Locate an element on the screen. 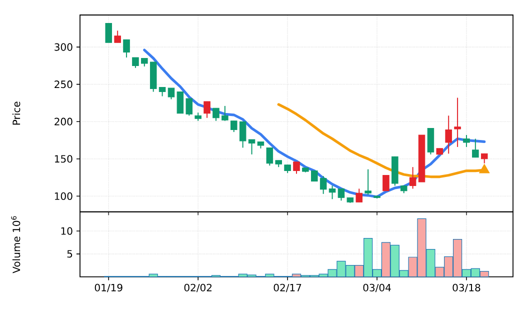 The height and width of the screenshot is (322, 528). y-axis-title: Volume 10$^{6}$ is located at coordinates (15, 245).